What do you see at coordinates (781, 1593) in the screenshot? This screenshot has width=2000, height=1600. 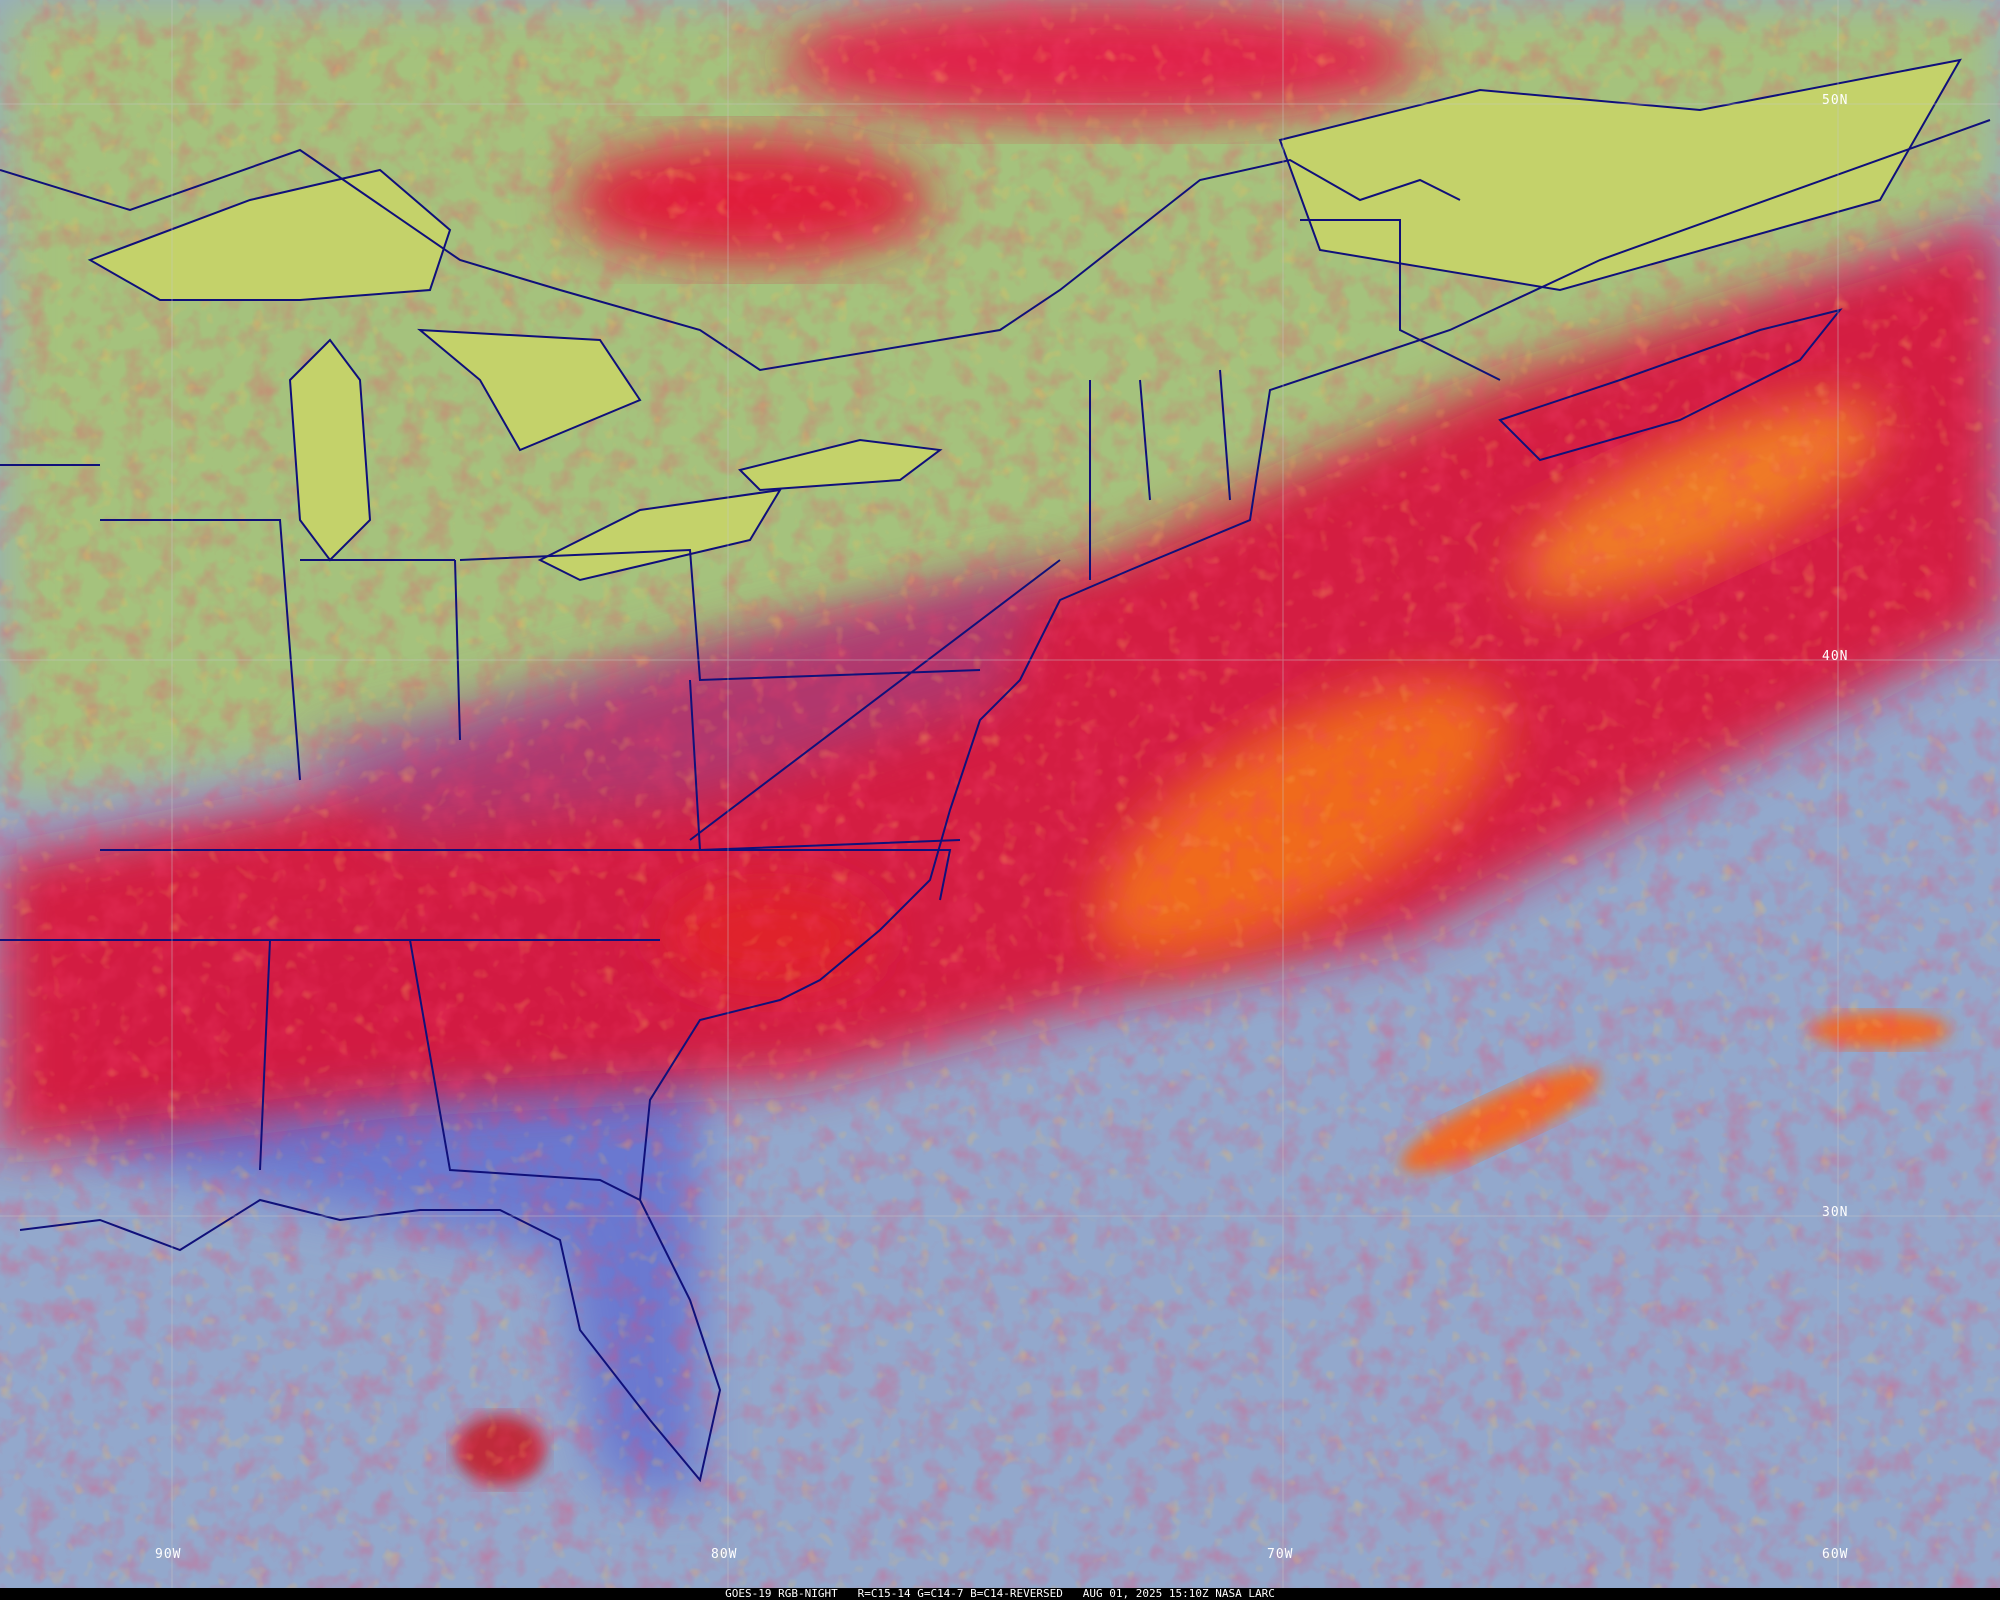 I see `caption-satellite: GOES-19 RGB-NIGHT` at bounding box center [781, 1593].